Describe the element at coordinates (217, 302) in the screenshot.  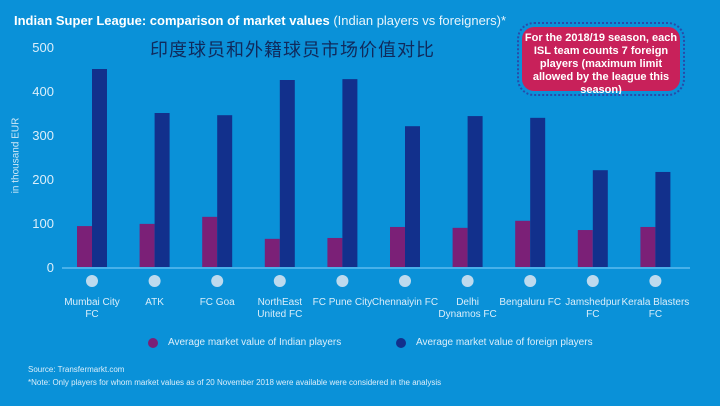
I see `x-tick-label: FC Goa` at that location.